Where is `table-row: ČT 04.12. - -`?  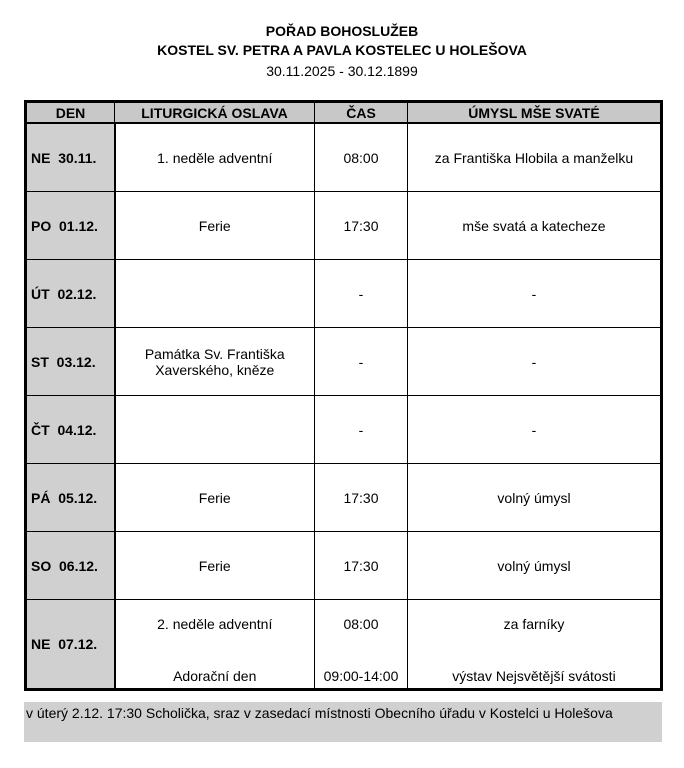 table-row: ČT 04.12. - - is located at coordinates (343, 429).